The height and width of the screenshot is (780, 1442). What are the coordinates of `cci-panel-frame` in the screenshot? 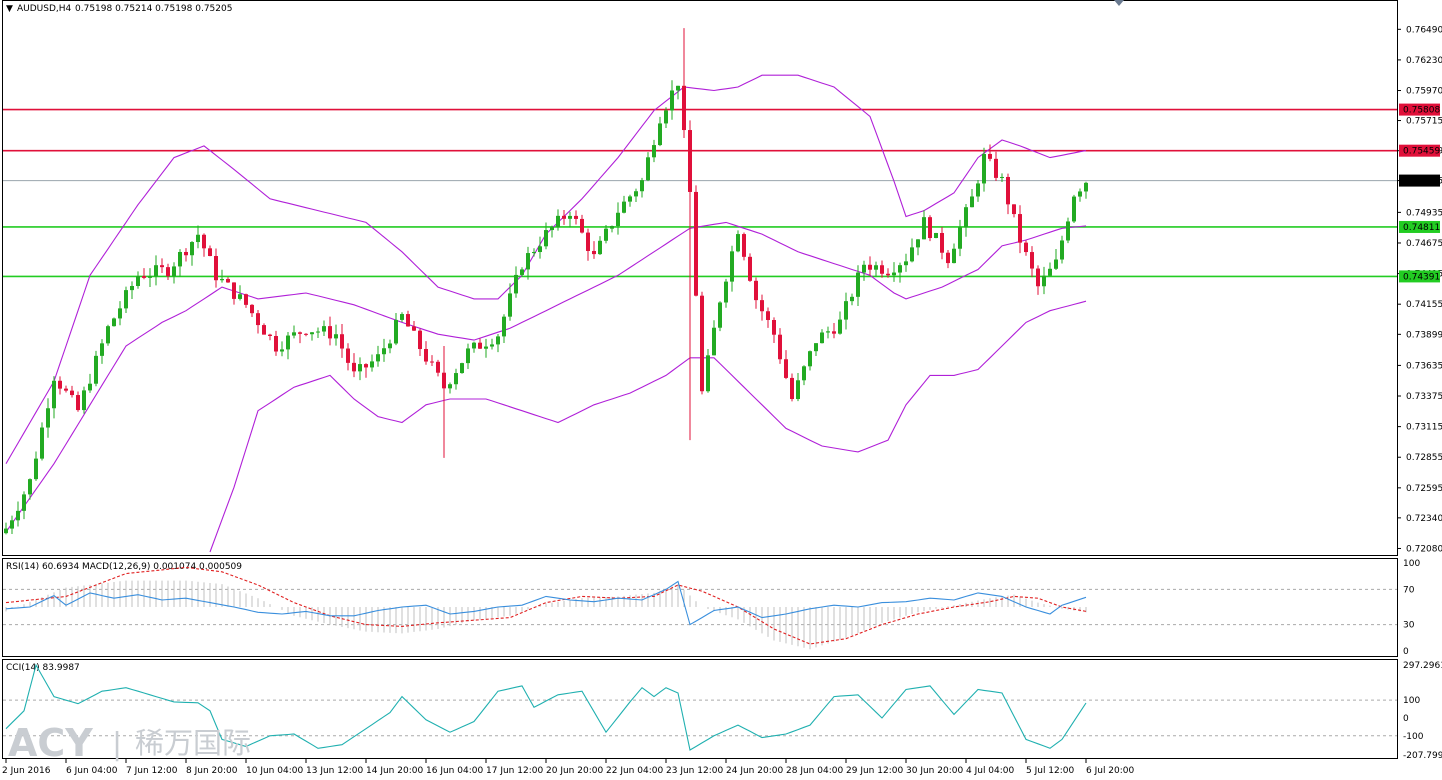 It's located at (700, 709).